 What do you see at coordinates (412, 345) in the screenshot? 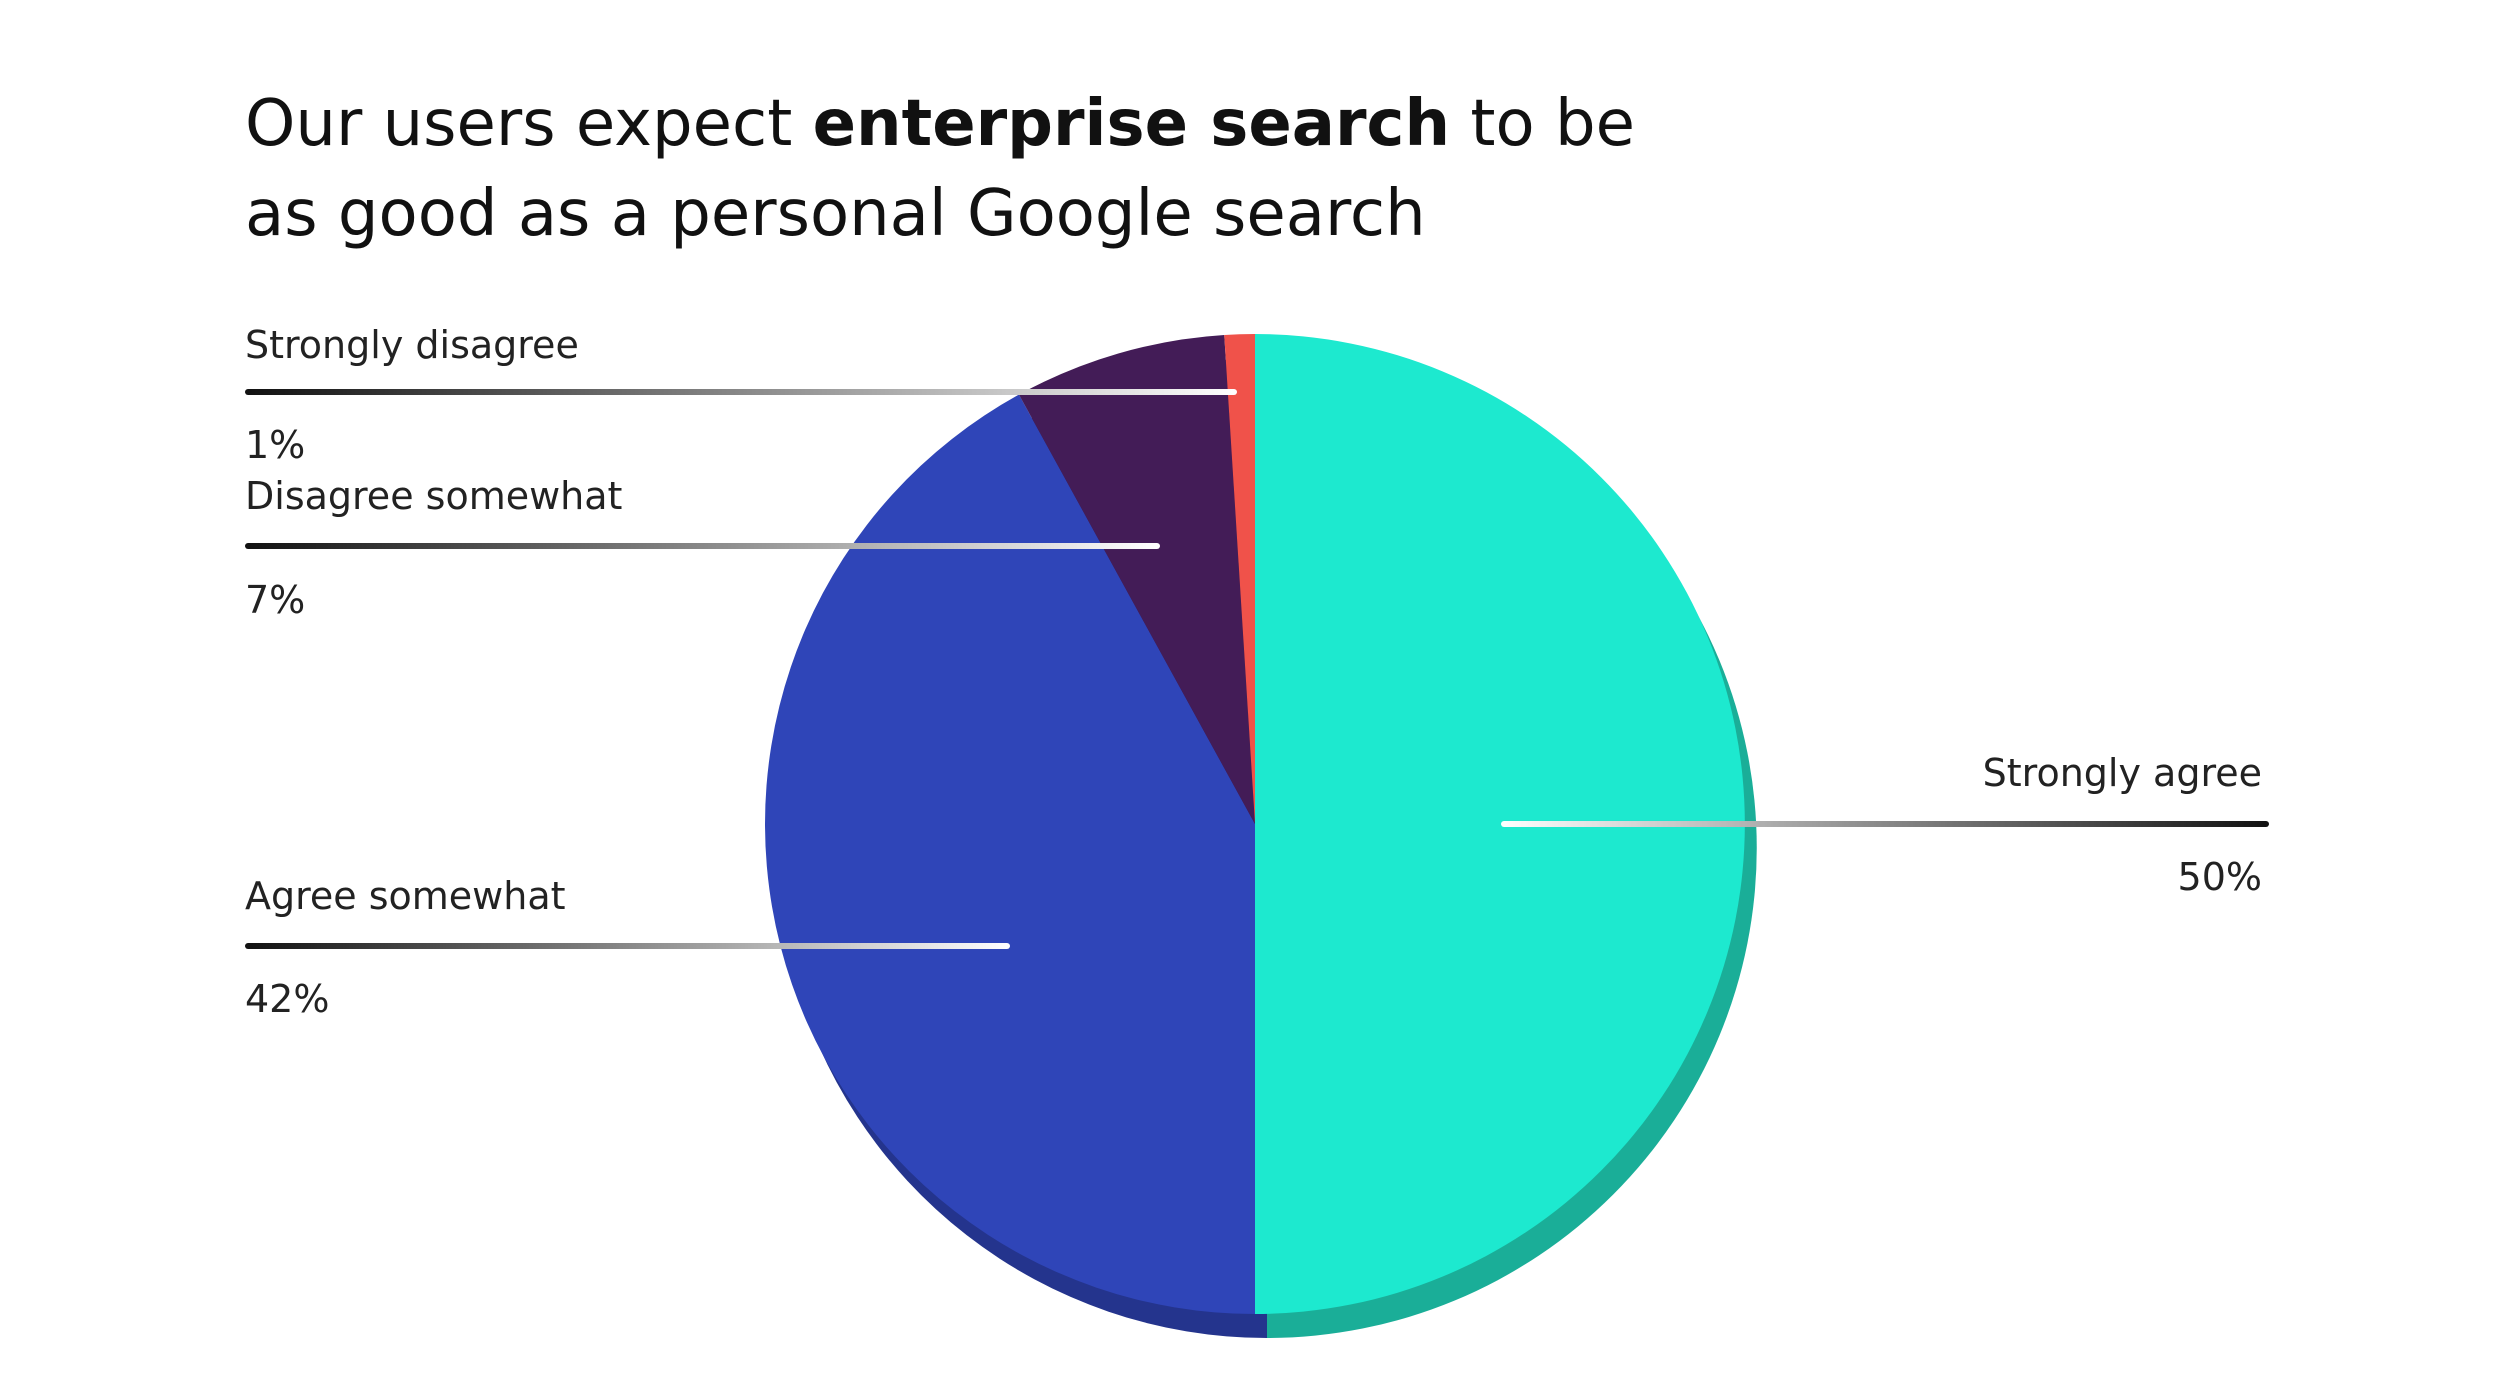
I see `category-label: Strongly disagree` at bounding box center [412, 345].